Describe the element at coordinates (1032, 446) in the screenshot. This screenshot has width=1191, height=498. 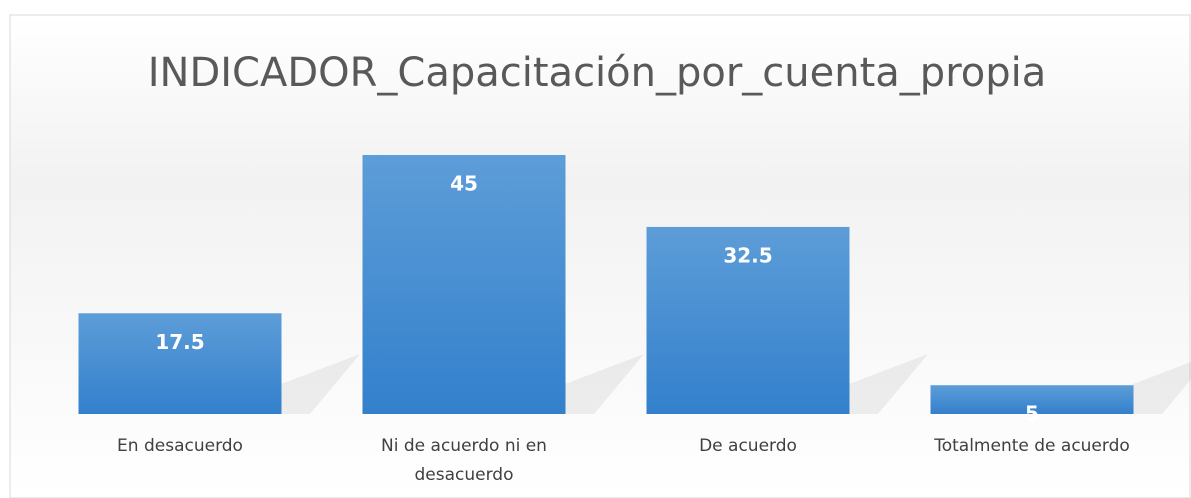
I see `x-tick-label: Totalmente de acuerdo` at that location.